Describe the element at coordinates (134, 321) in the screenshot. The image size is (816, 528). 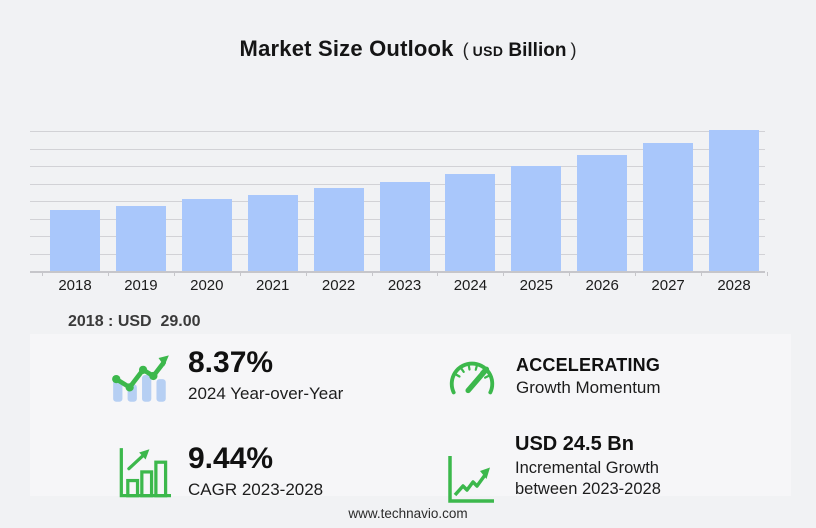
I see `base-year-value: 2018 : USD 29.00` at that location.